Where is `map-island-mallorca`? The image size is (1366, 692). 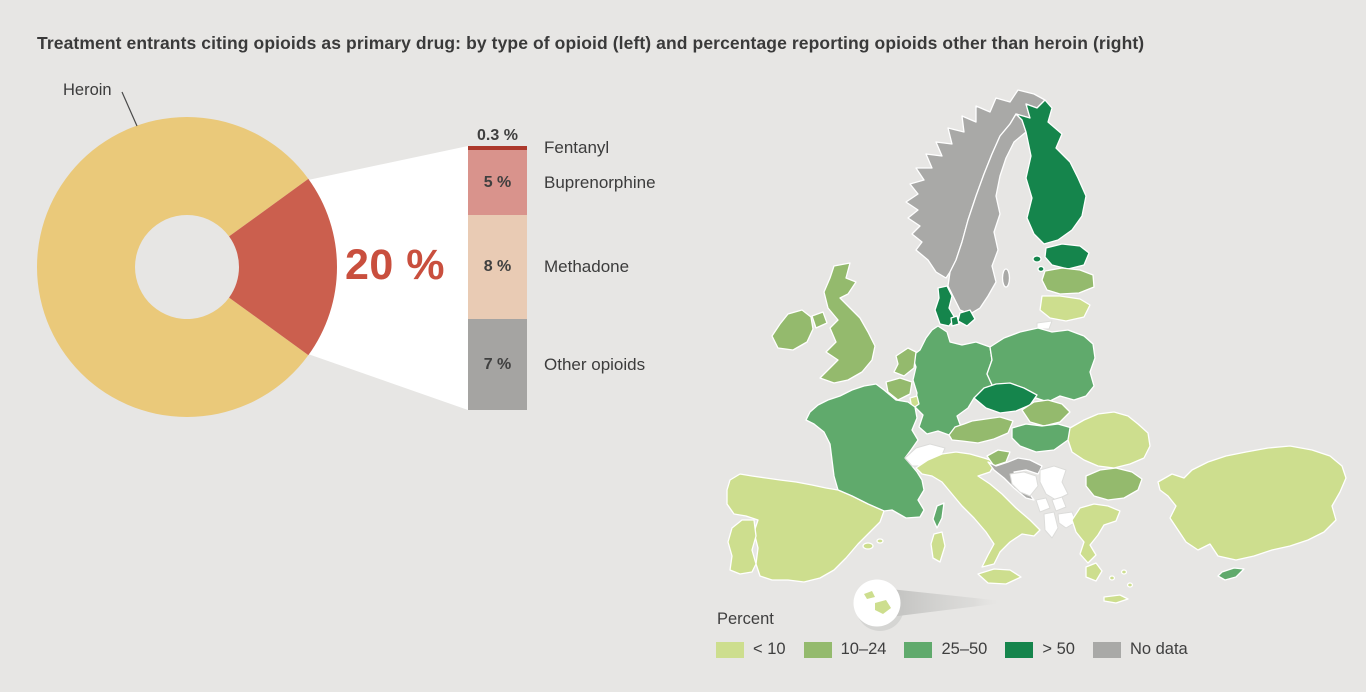
map-island-mallorca is located at coordinates (868, 546).